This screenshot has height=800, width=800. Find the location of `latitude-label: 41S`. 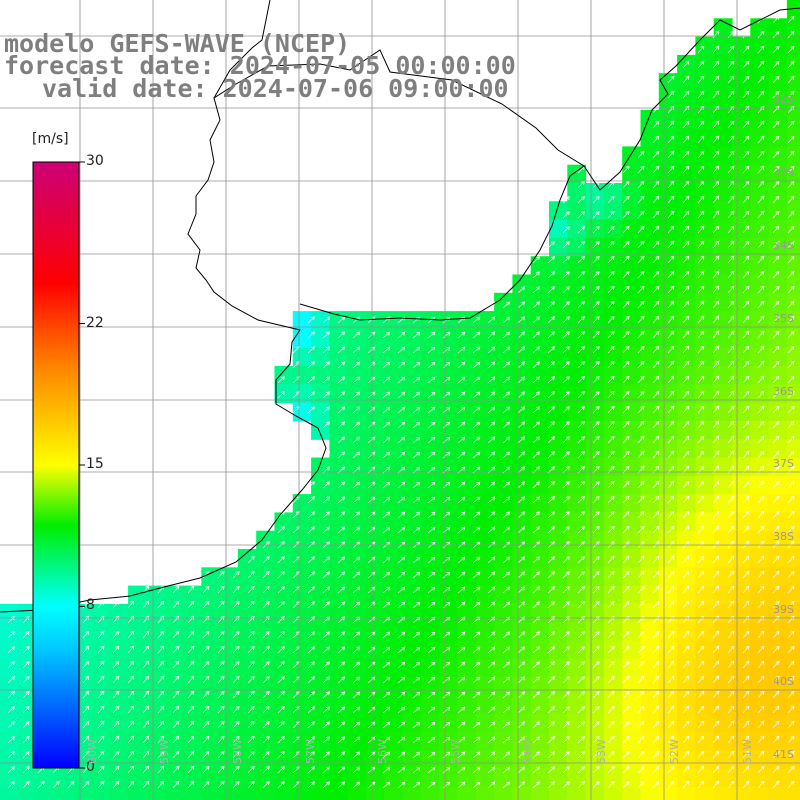

latitude-label: 41S is located at coordinates (783, 754).